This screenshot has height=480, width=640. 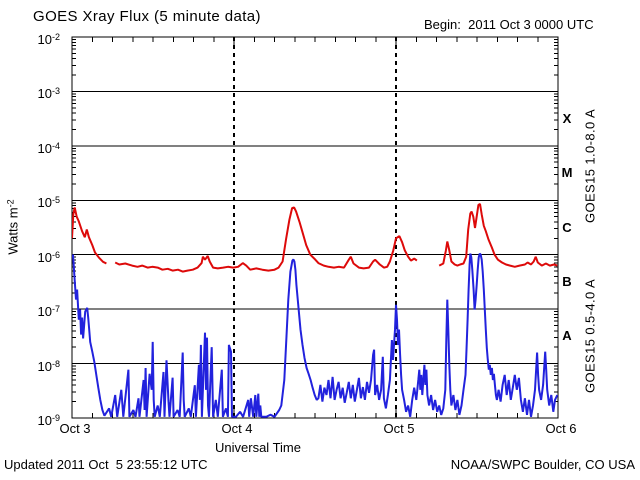 What do you see at coordinates (567, 173) in the screenshot?
I see `flare-class-m: M` at bounding box center [567, 173].